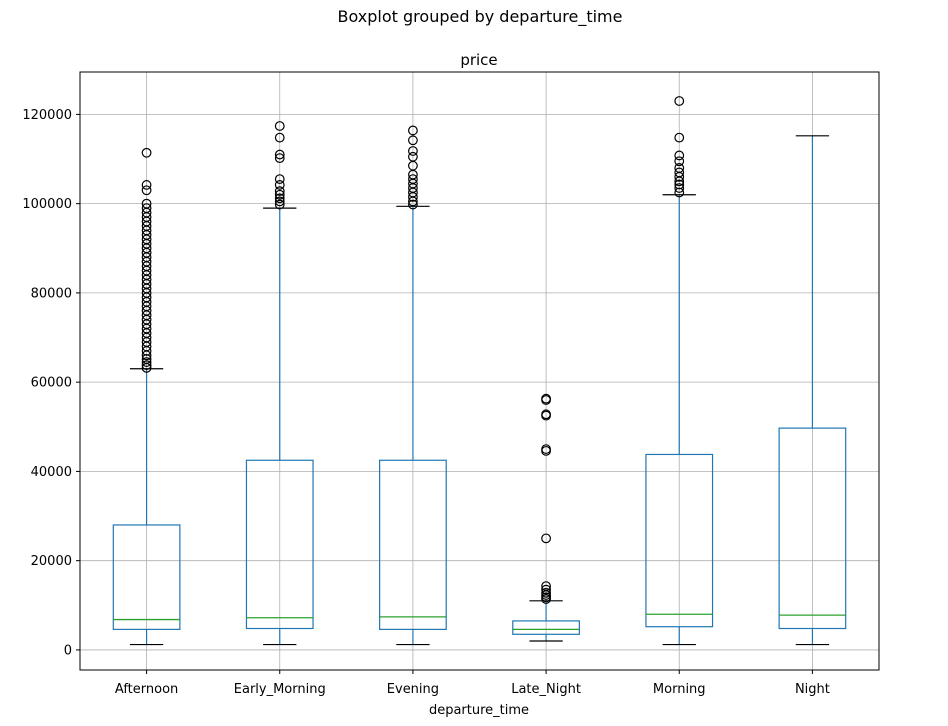 The height and width of the screenshot is (726, 948). I want to click on x-tick-label: Evening, so click(413, 689).